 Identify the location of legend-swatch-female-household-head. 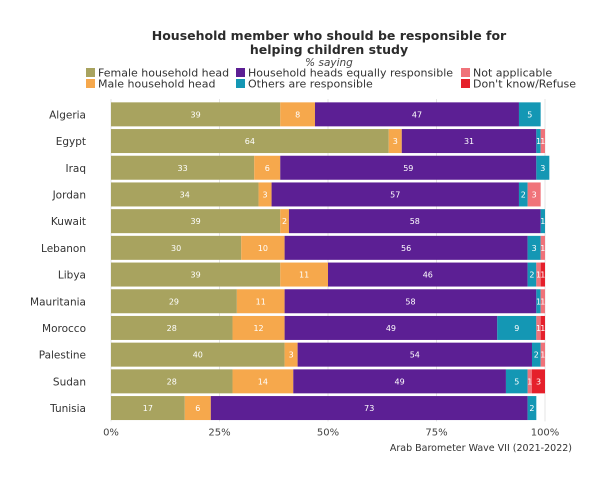
(90, 72).